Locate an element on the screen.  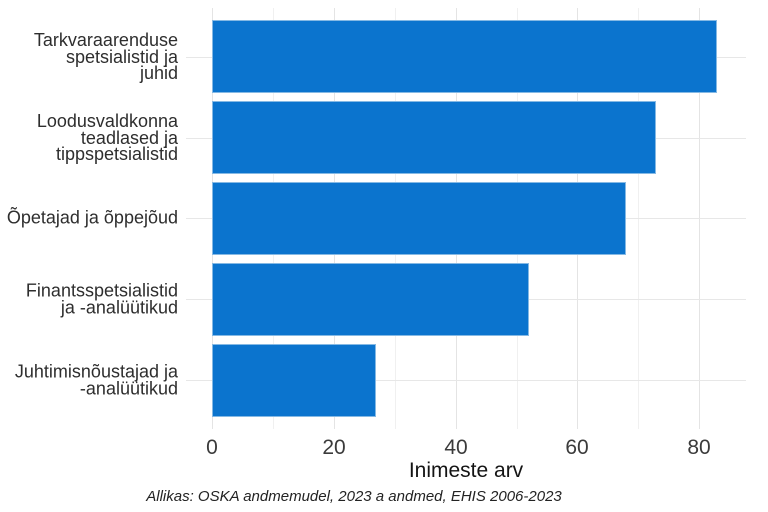
category-label-line: tippspetsialistid is located at coordinates (116, 154).